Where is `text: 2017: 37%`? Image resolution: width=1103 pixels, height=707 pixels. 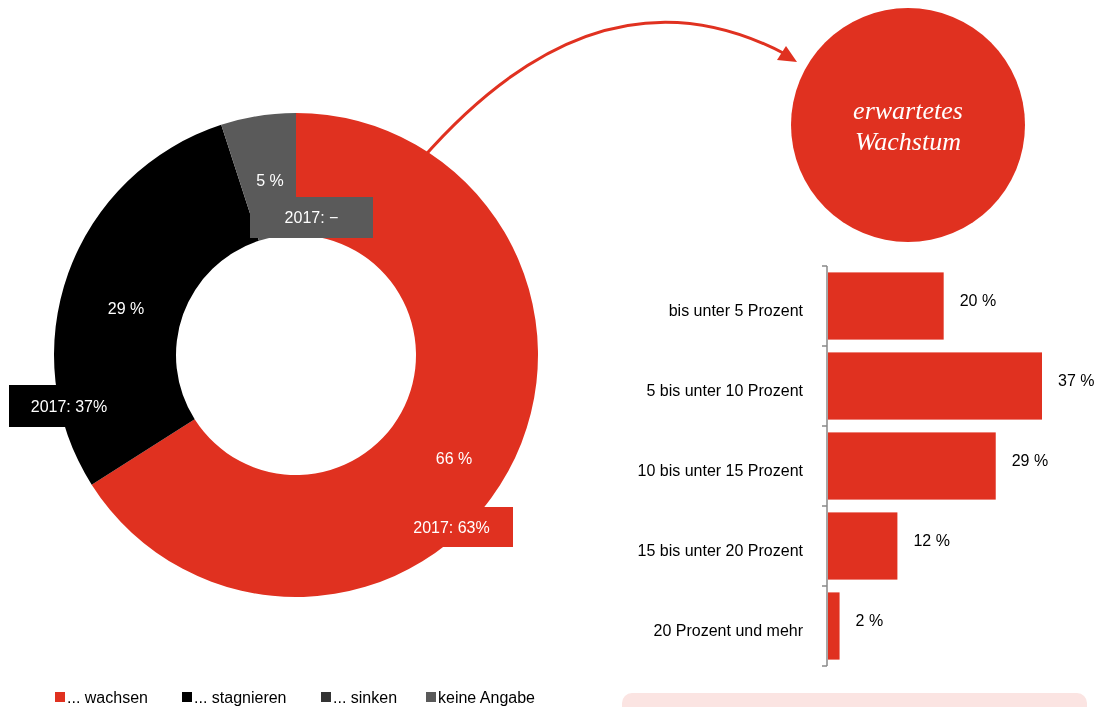
text: 2017: 37% is located at coordinates (69, 406).